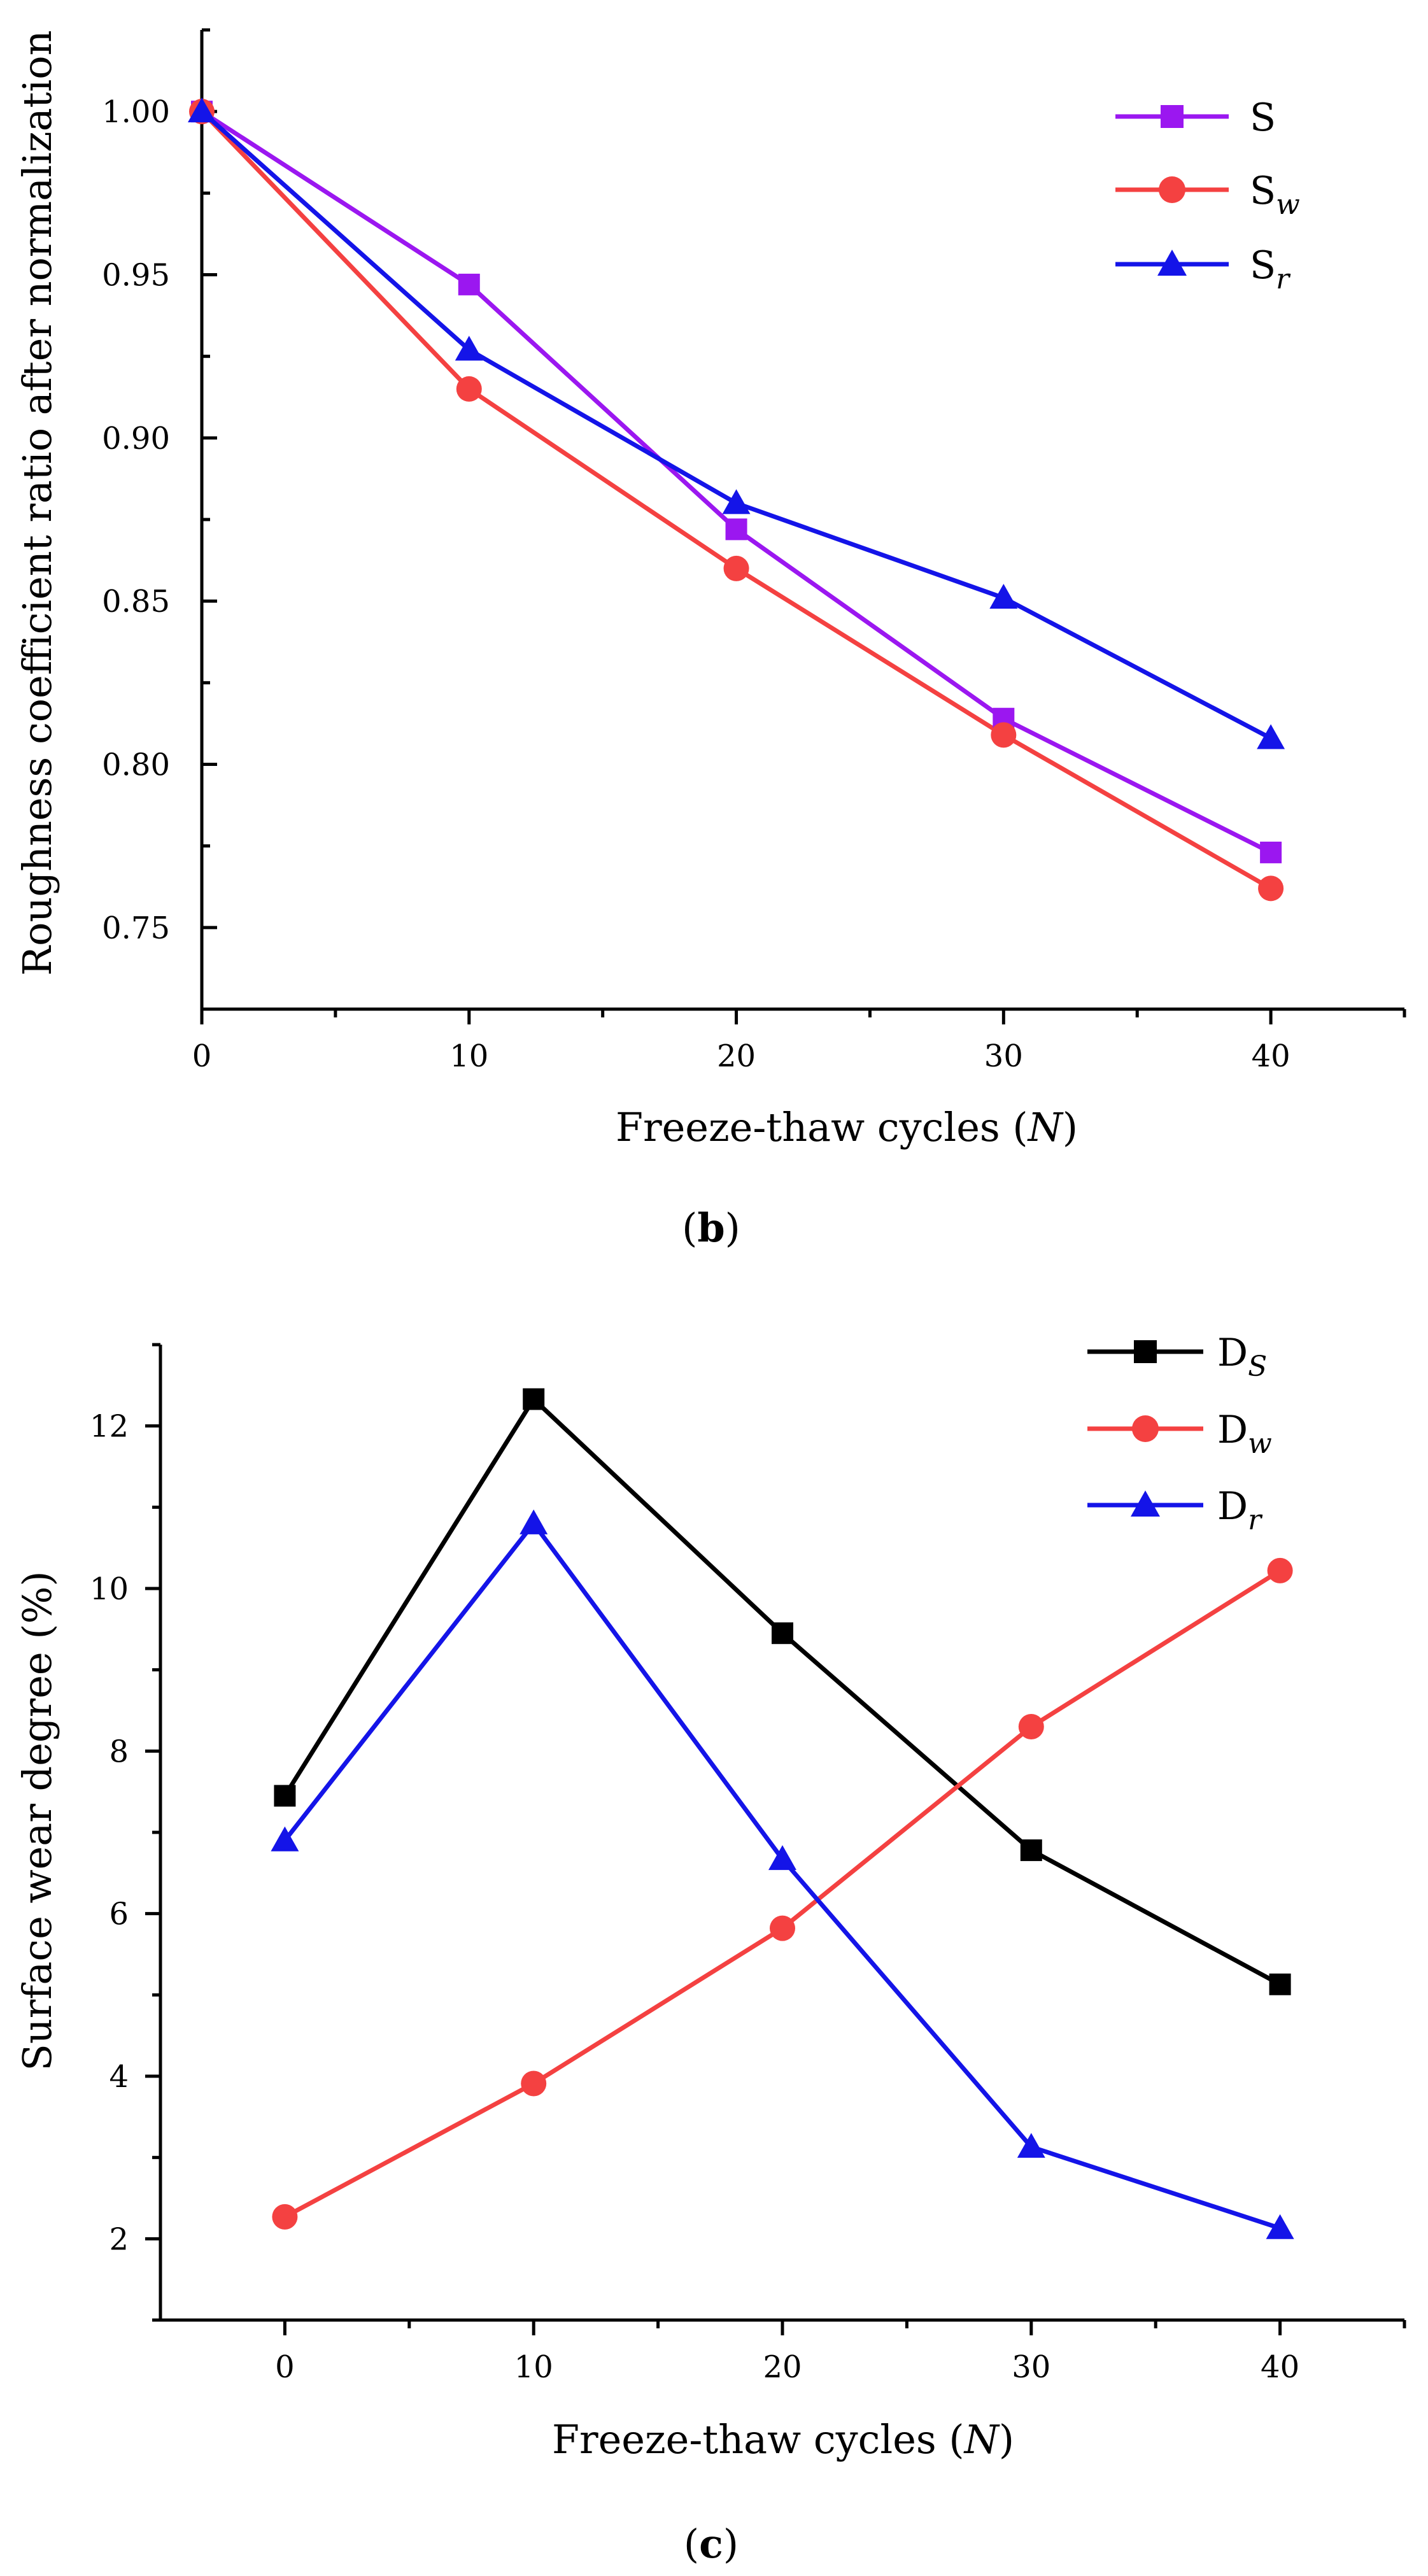 The height and width of the screenshot is (2576, 1428). I want to click on chart-c-y-tick-label: 6, so click(119, 1914).